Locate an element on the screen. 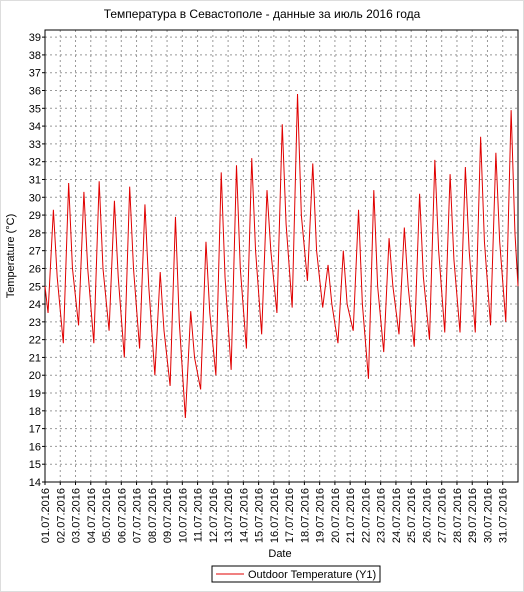 The height and width of the screenshot is (592, 524). y-tick-label: 18 is located at coordinates (35, 412).